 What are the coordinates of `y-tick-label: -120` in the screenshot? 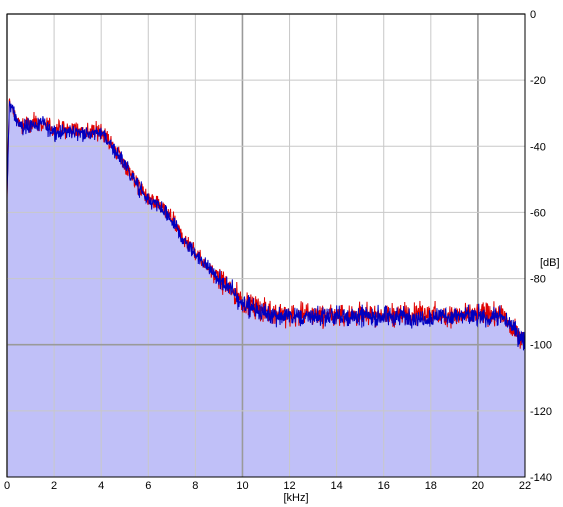 It's located at (541, 412).